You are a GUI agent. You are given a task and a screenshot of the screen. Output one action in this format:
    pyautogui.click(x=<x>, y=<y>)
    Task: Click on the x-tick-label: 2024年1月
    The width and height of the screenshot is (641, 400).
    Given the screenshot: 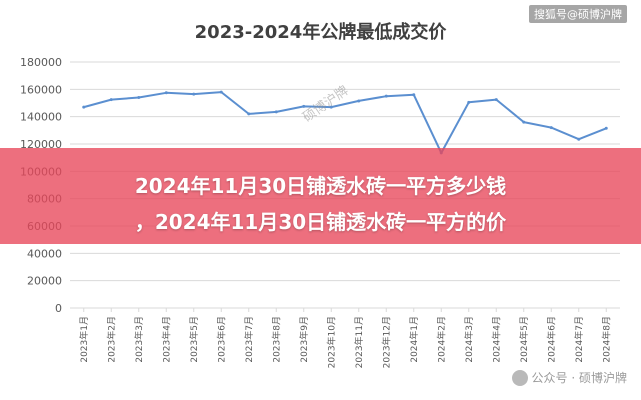 What is the action you would take?
    pyautogui.click(x=414, y=339)
    